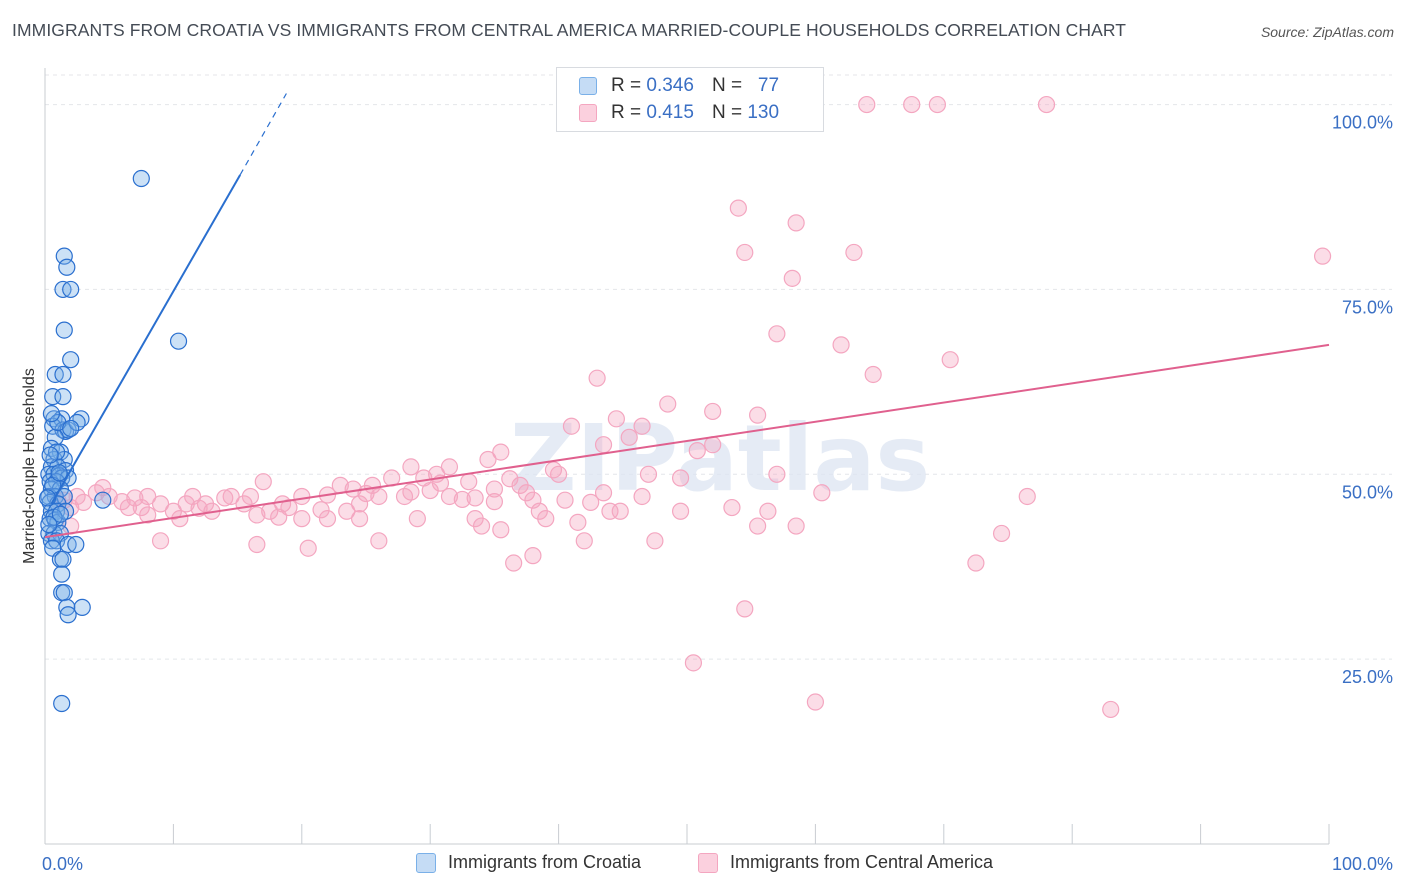 The width and height of the screenshot is (1406, 892). Describe the element at coordinates (1362, 123) in the screenshot. I see `y-tick-label-100: 100.0%` at that location.